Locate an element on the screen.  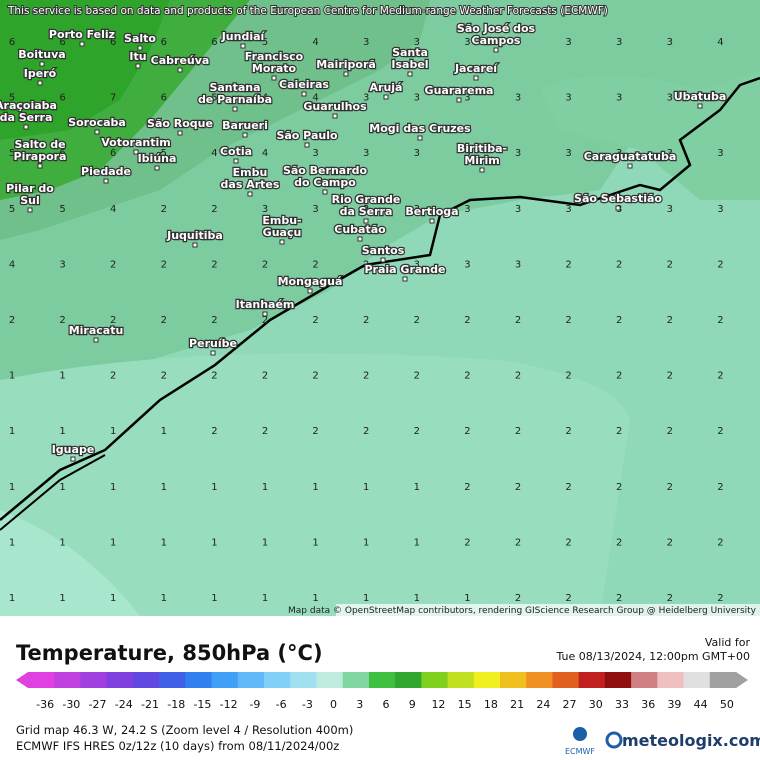
place-label: Pirapora is located at coordinates (40, 156).